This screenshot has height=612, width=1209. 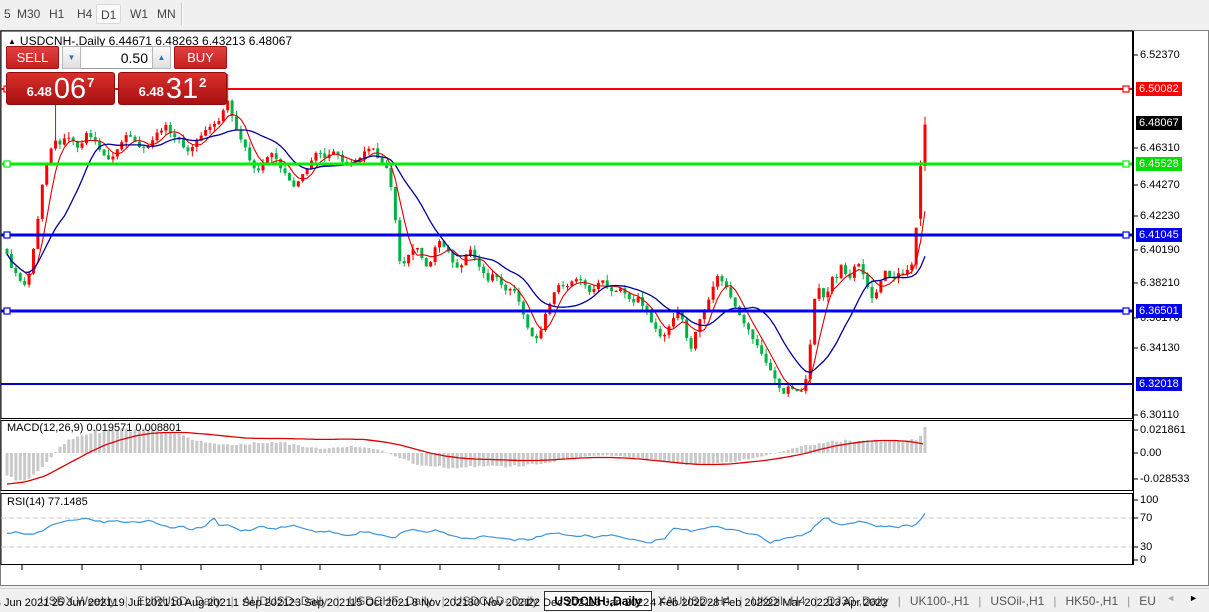 What do you see at coordinates (116, 75) in the screenshot?
I see `one-click-trade-panel: SELL ▼ ▲ BUY 6.48 06 7 6.48 31 2` at bounding box center [116, 75].